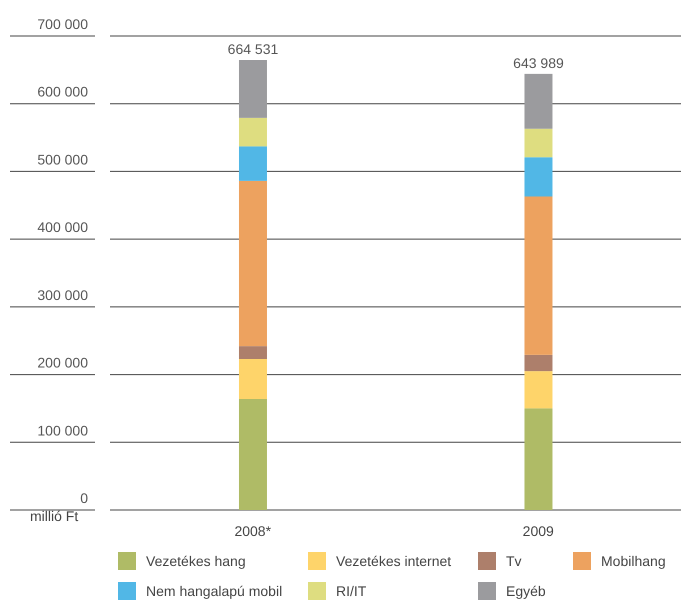  What do you see at coordinates (394, 561) in the screenshot?
I see `legend-label: Vezetékes internet` at bounding box center [394, 561].